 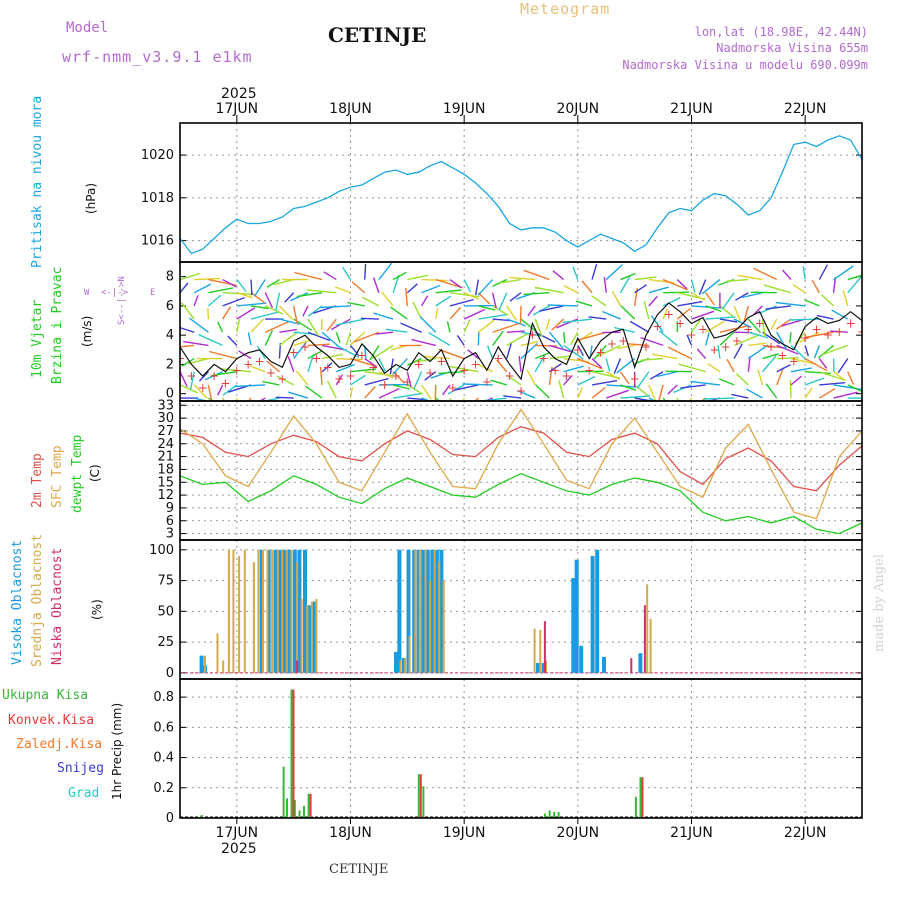 What do you see at coordinates (239, 849) in the screenshot?
I see `year-label-bottom: 2025` at bounding box center [239, 849].